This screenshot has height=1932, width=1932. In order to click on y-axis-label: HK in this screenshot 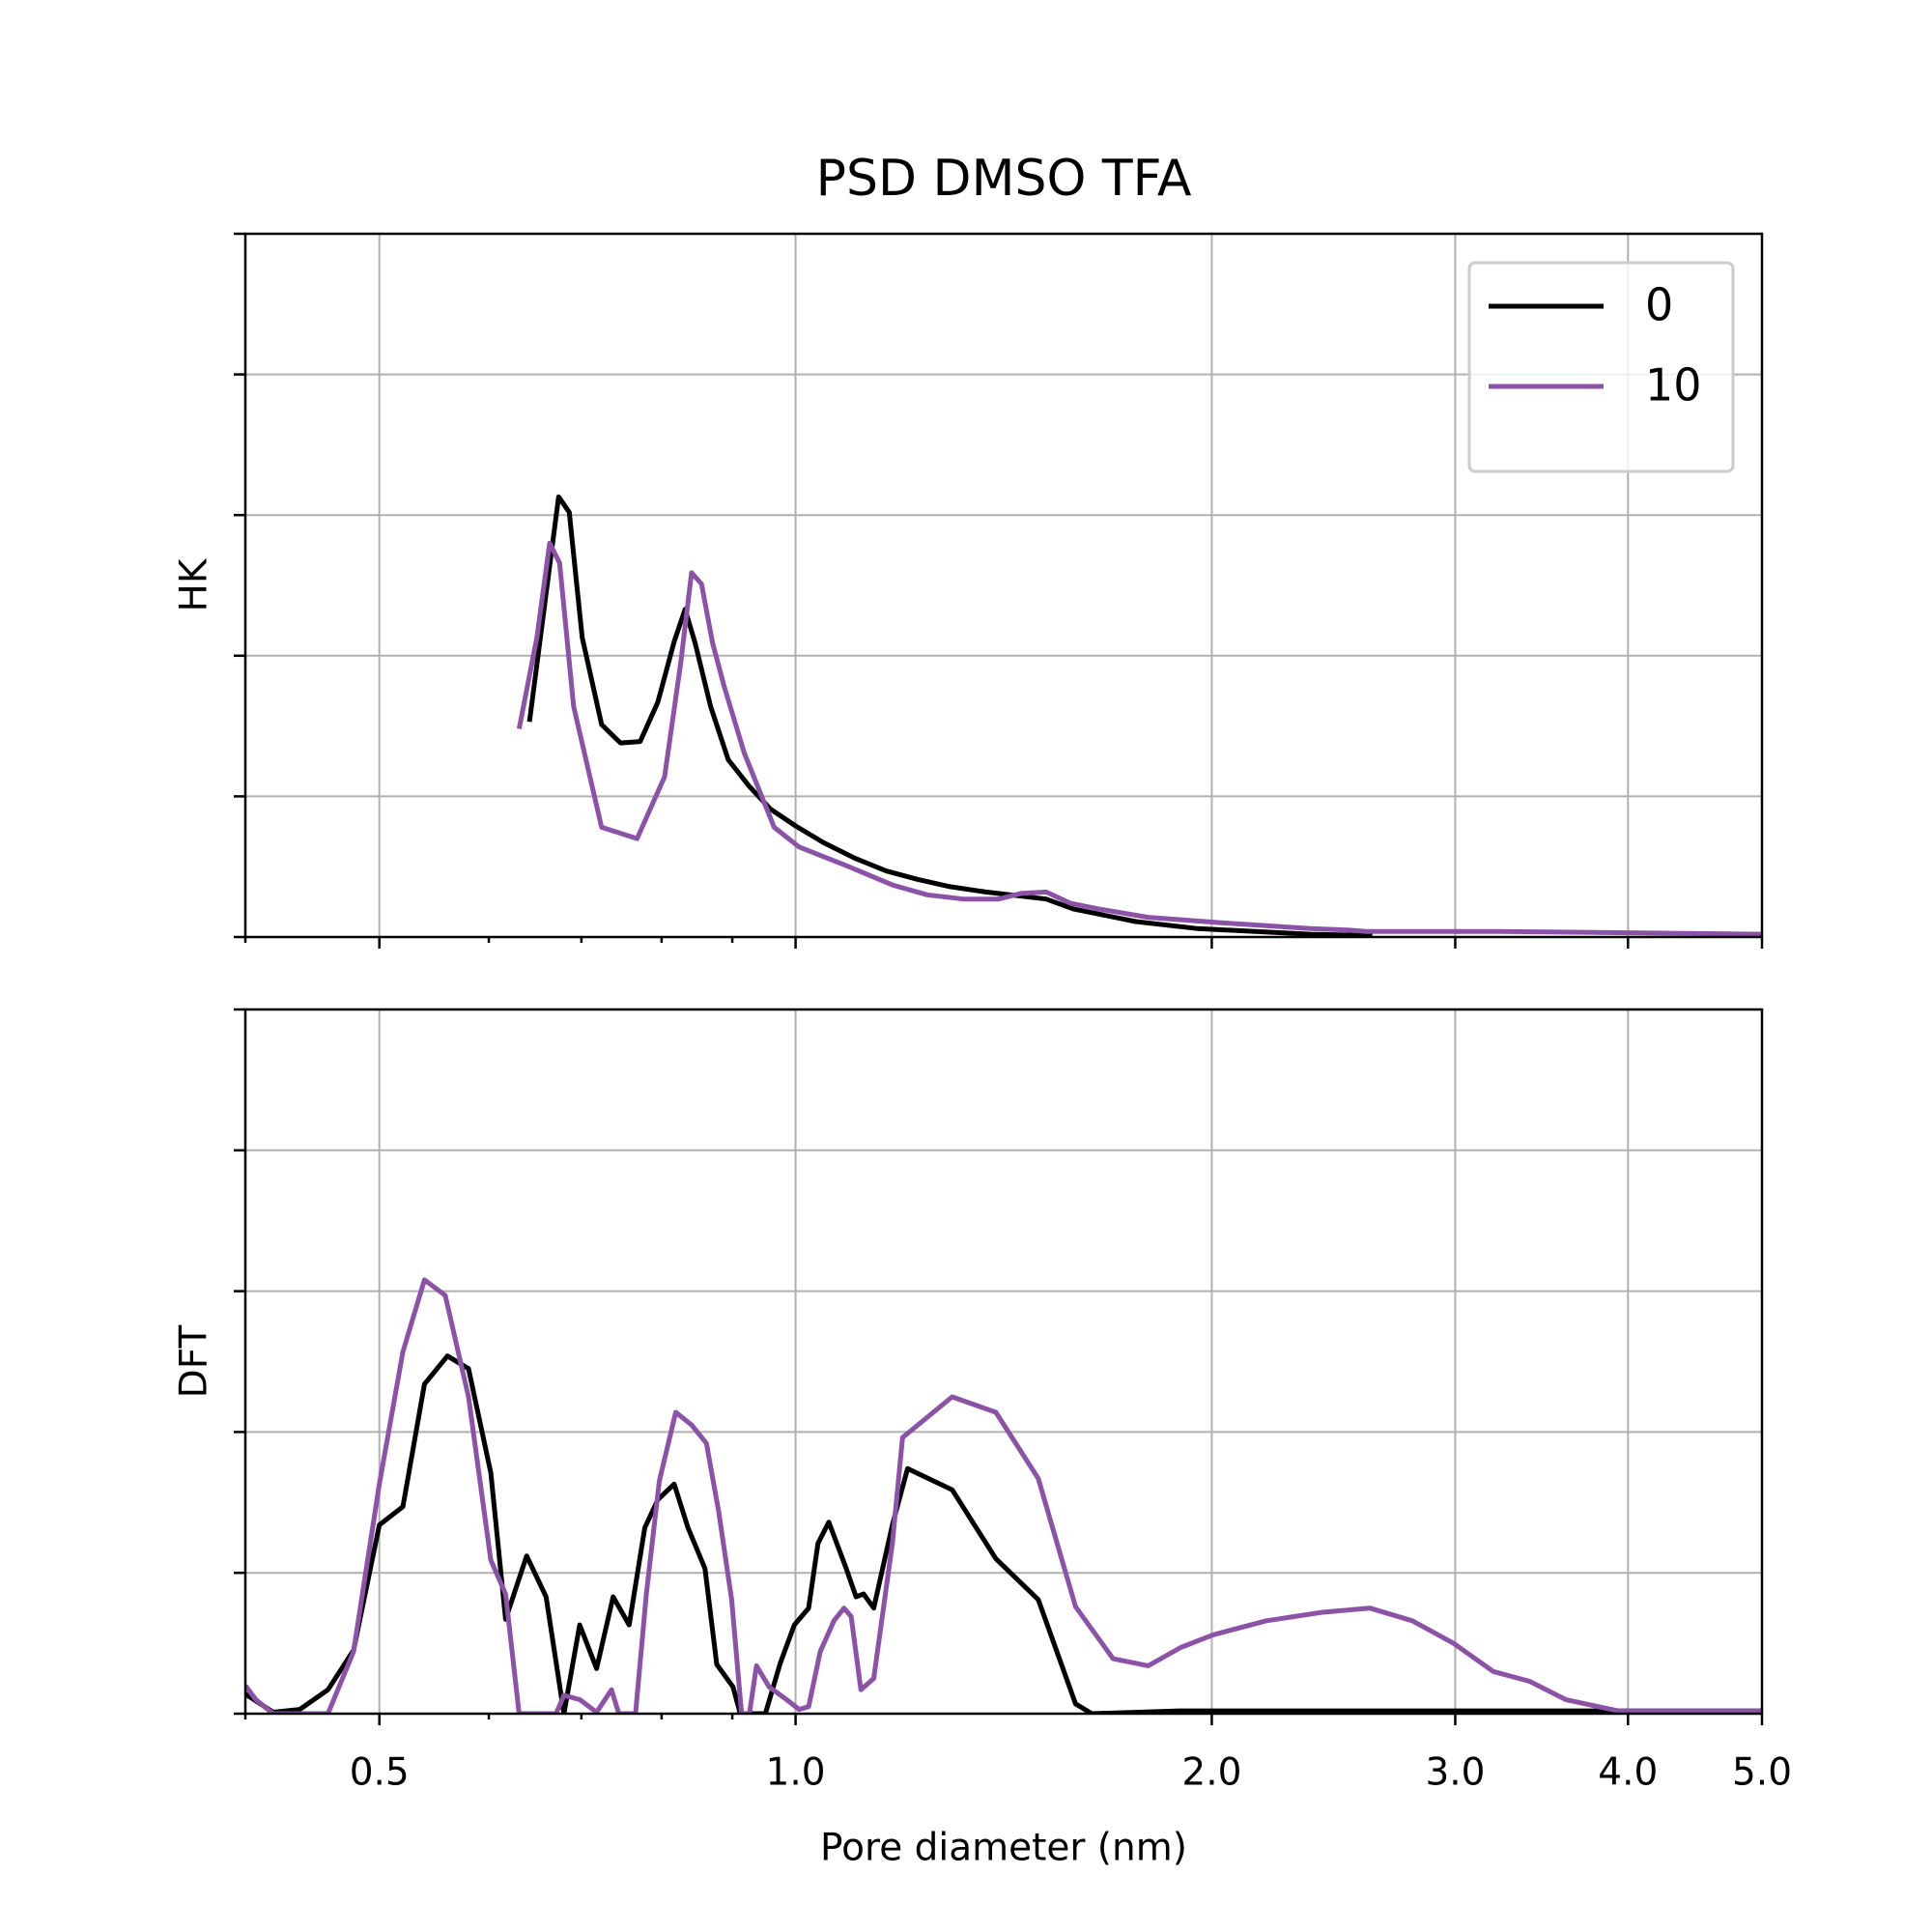, I will do `click(194, 584)`.